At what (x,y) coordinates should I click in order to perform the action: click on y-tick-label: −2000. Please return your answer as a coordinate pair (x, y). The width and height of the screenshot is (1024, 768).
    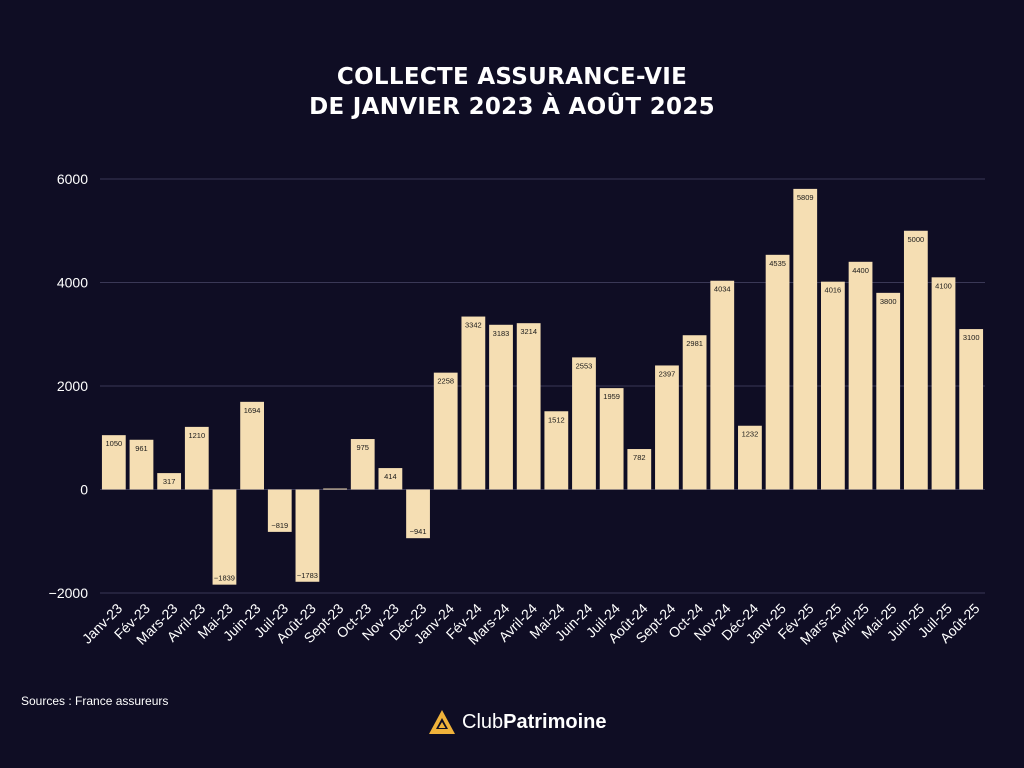
    Looking at the image, I should click on (69, 593).